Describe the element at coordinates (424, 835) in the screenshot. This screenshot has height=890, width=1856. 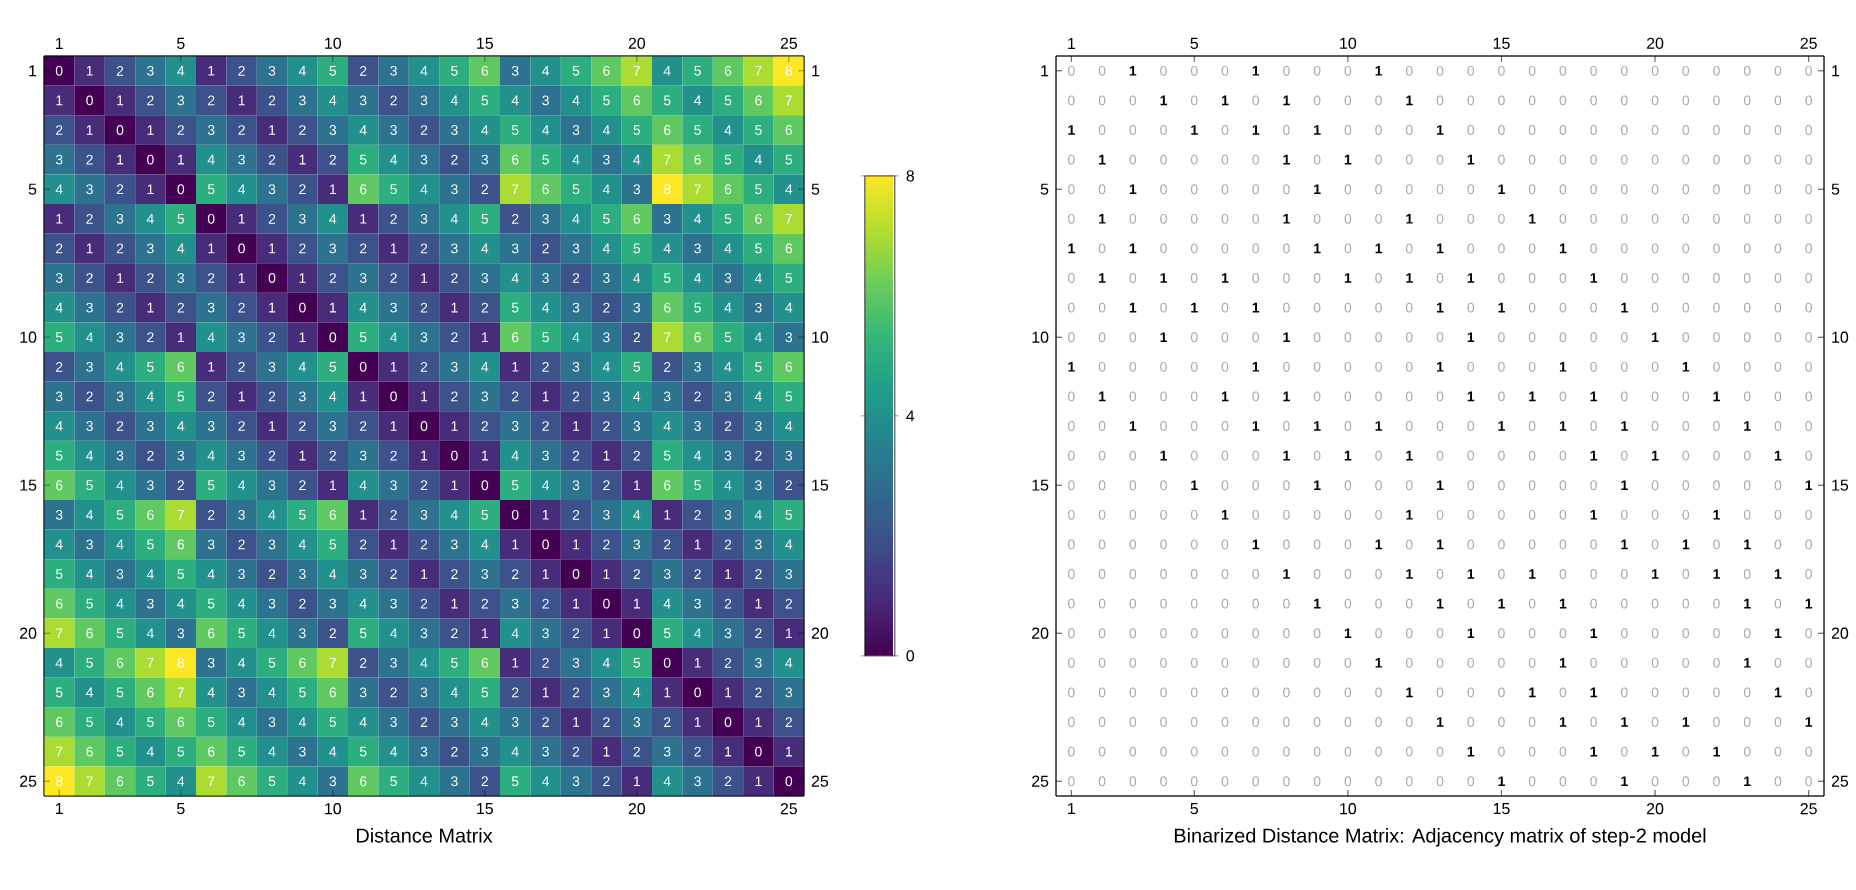
I see `x-axis-title: Distance Matrix` at that location.